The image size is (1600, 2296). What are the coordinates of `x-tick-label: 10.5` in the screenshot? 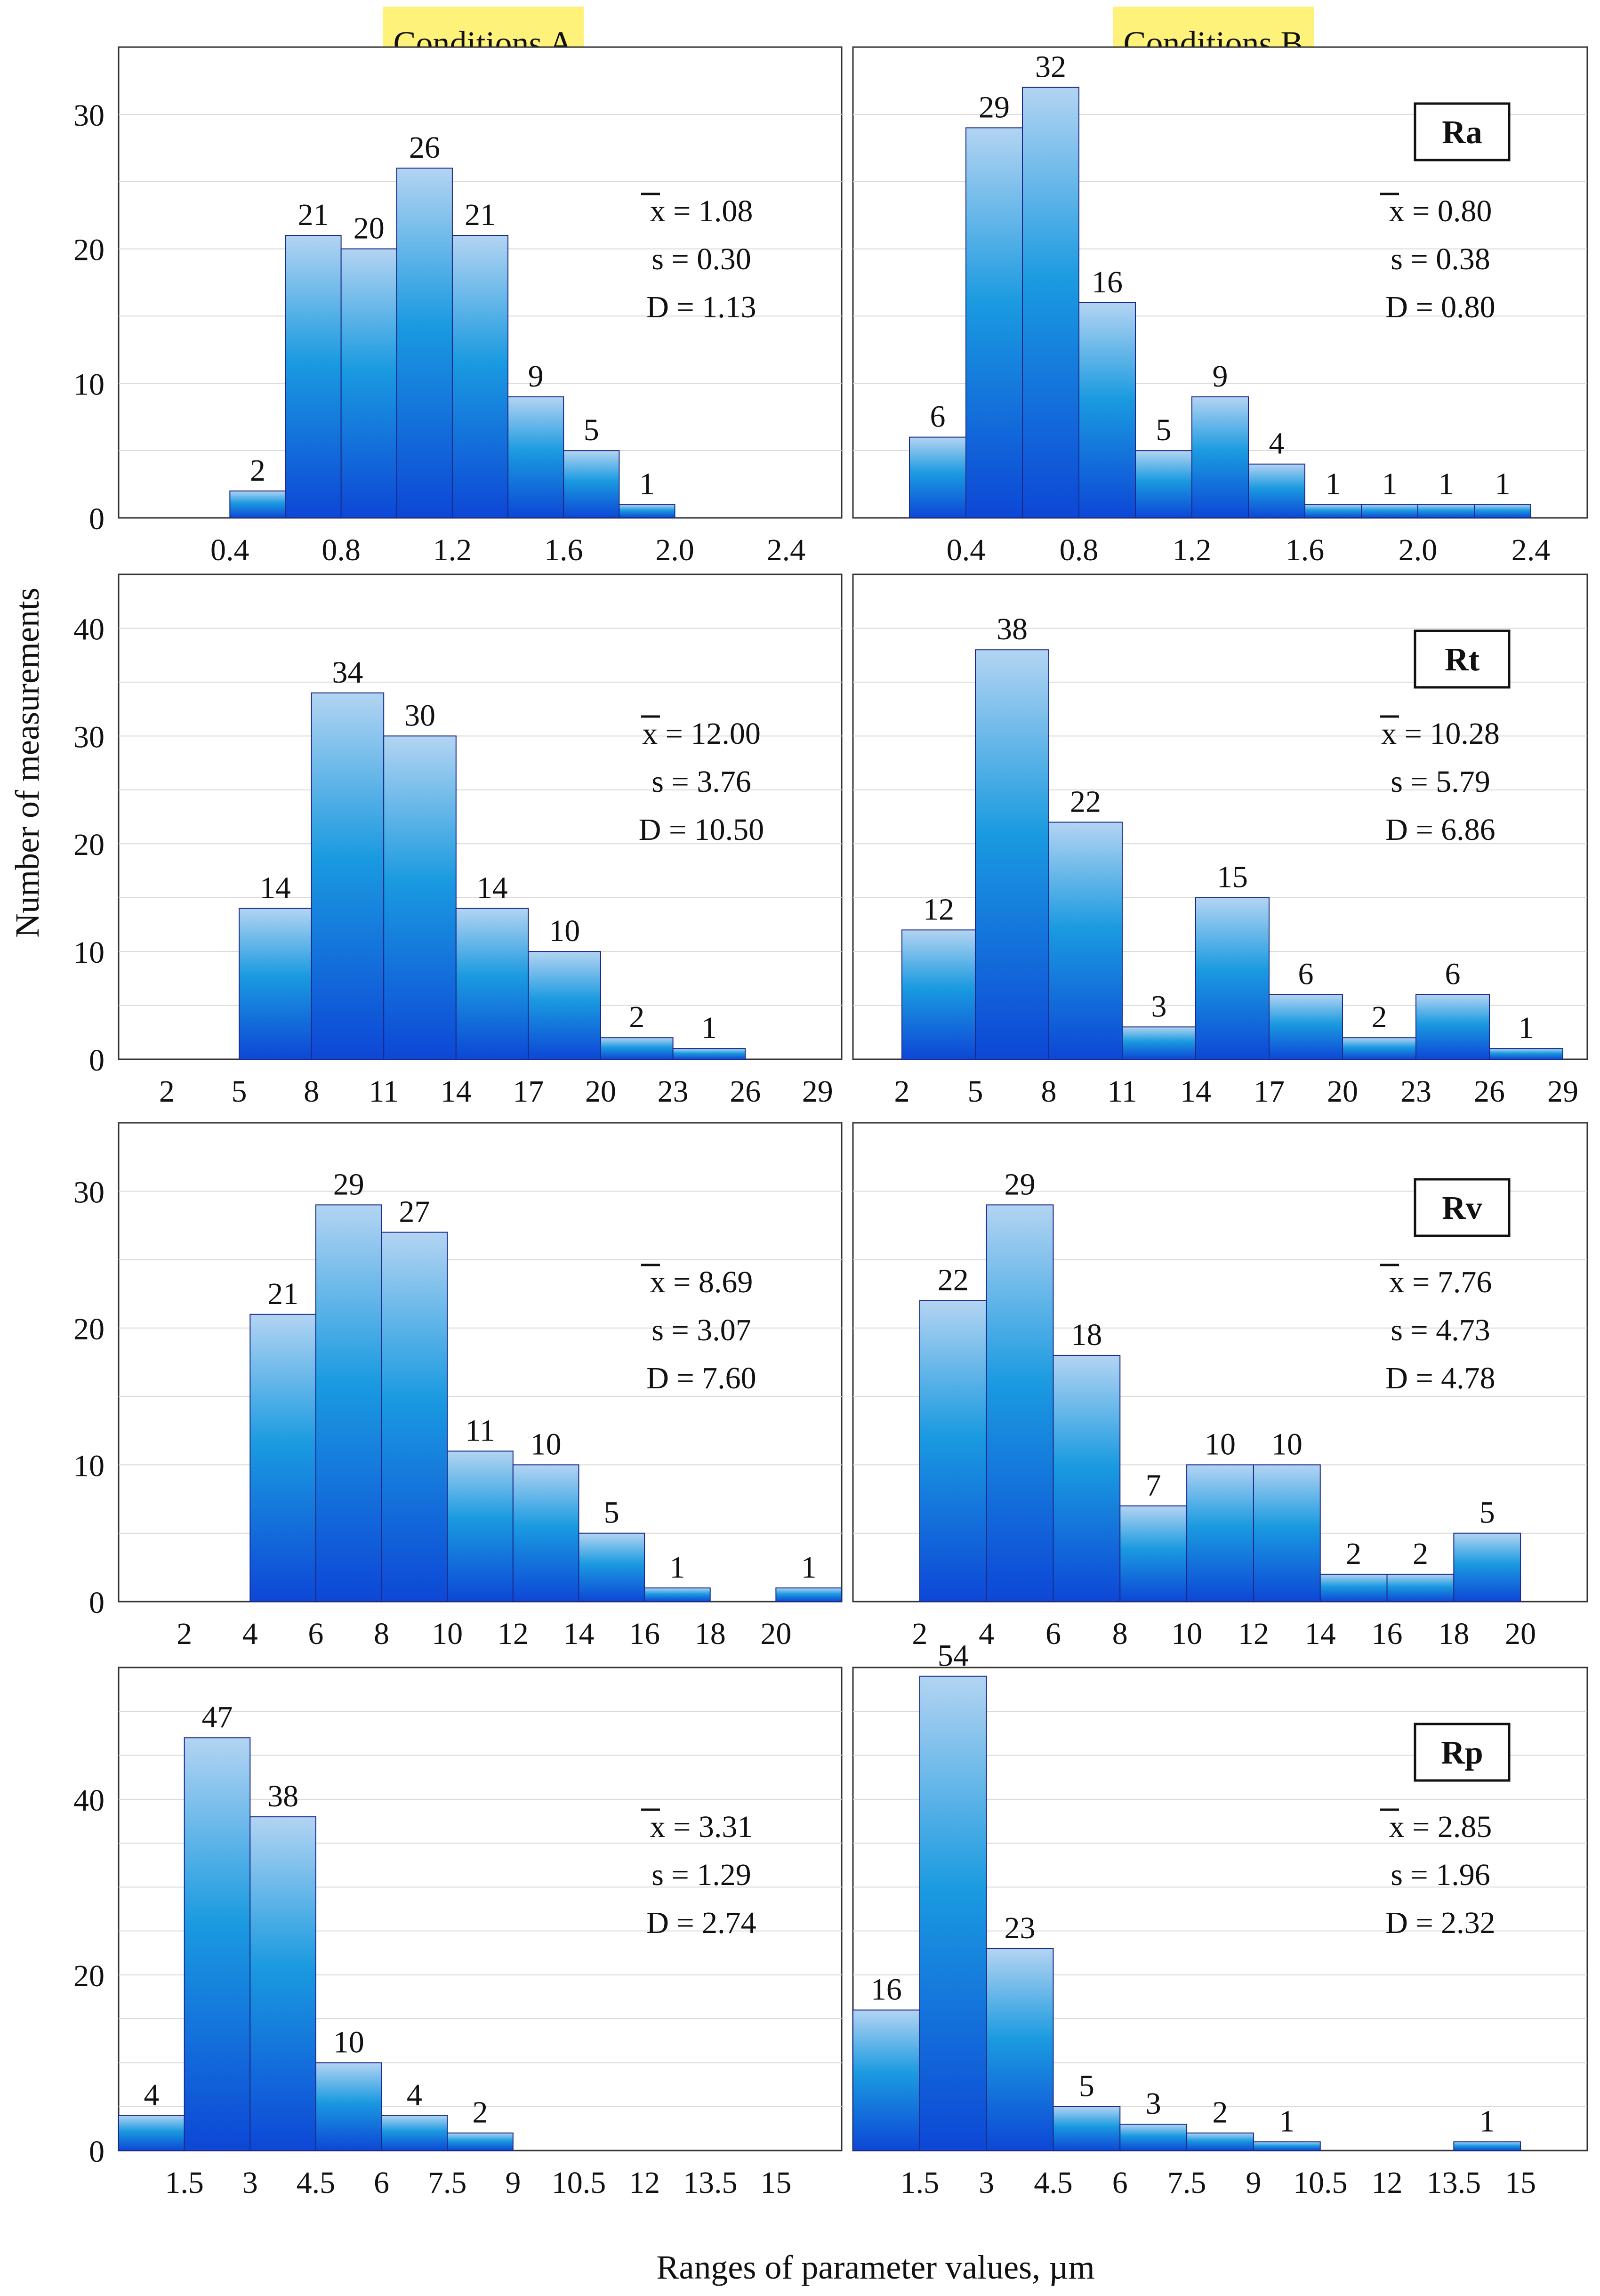 It's located at (579, 2183).